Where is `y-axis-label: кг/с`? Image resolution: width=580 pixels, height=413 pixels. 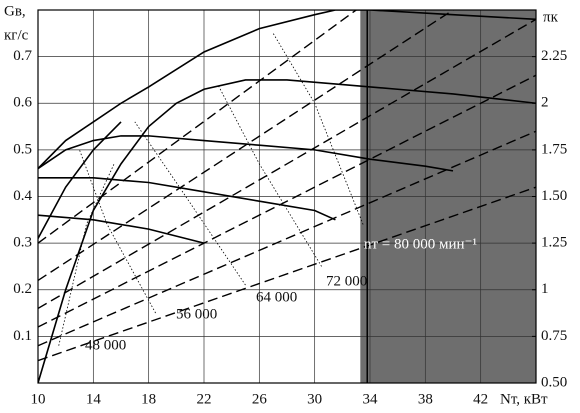 y-axis-label: кг/с is located at coordinates (16, 35).